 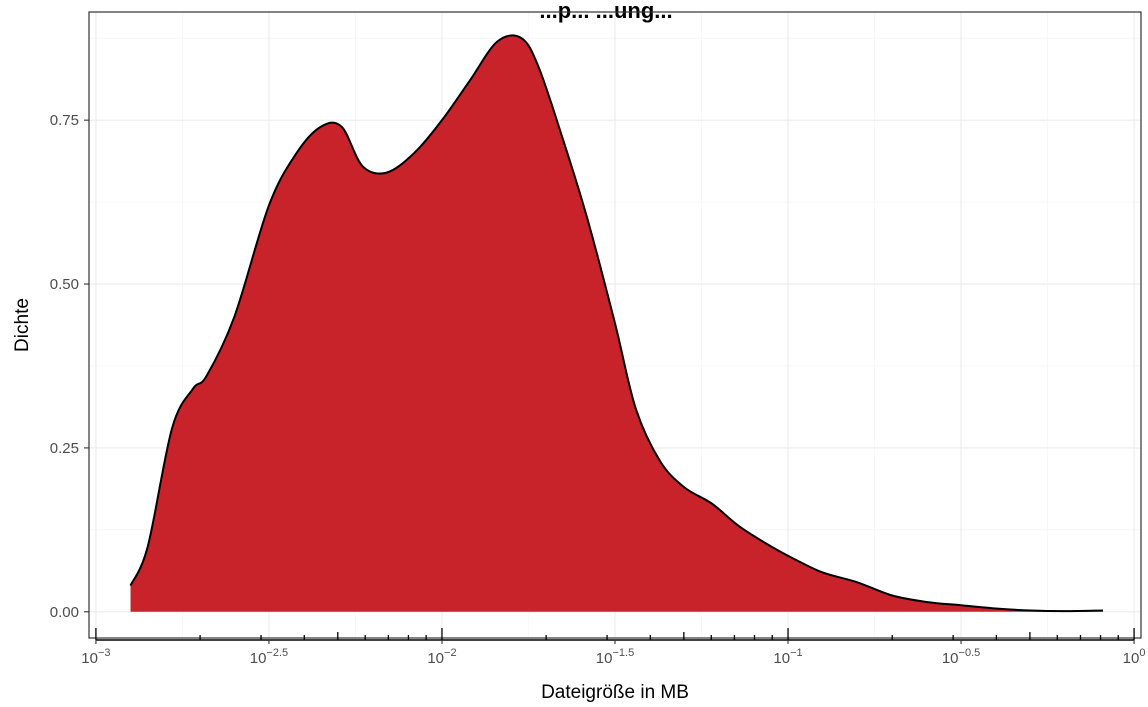 I want to click on x-tick-label: 10−0.5, so click(x=961, y=657).